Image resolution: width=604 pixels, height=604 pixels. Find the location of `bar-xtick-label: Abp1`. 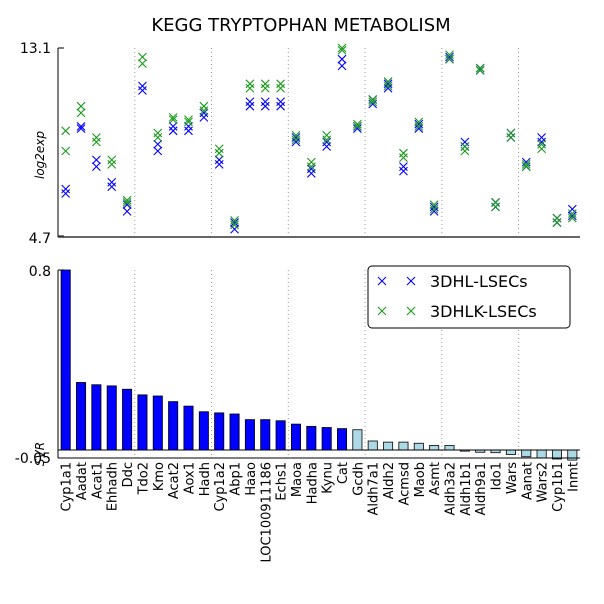

bar-xtick-label: Abp1 is located at coordinates (236, 479).